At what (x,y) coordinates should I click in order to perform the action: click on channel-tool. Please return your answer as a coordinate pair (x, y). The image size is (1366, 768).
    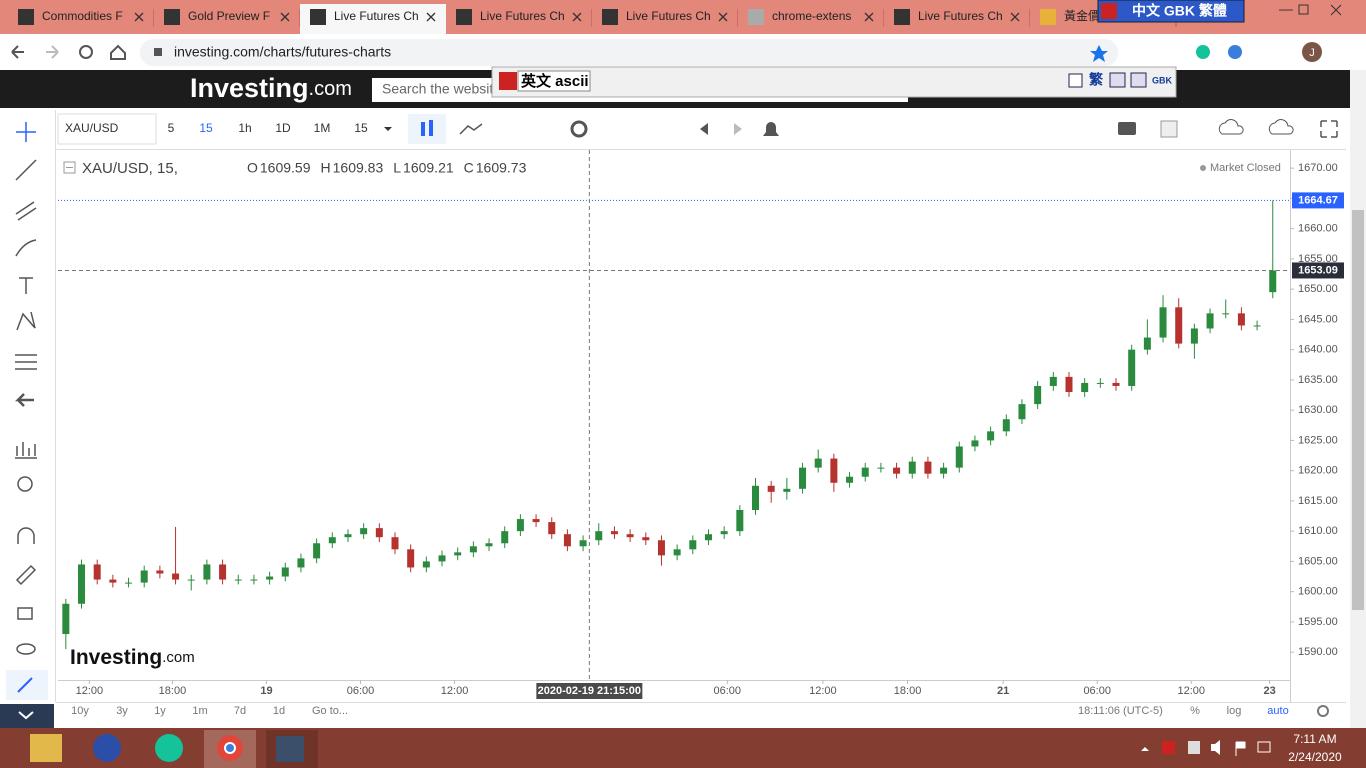
    Looking at the image, I should click on (26, 211).